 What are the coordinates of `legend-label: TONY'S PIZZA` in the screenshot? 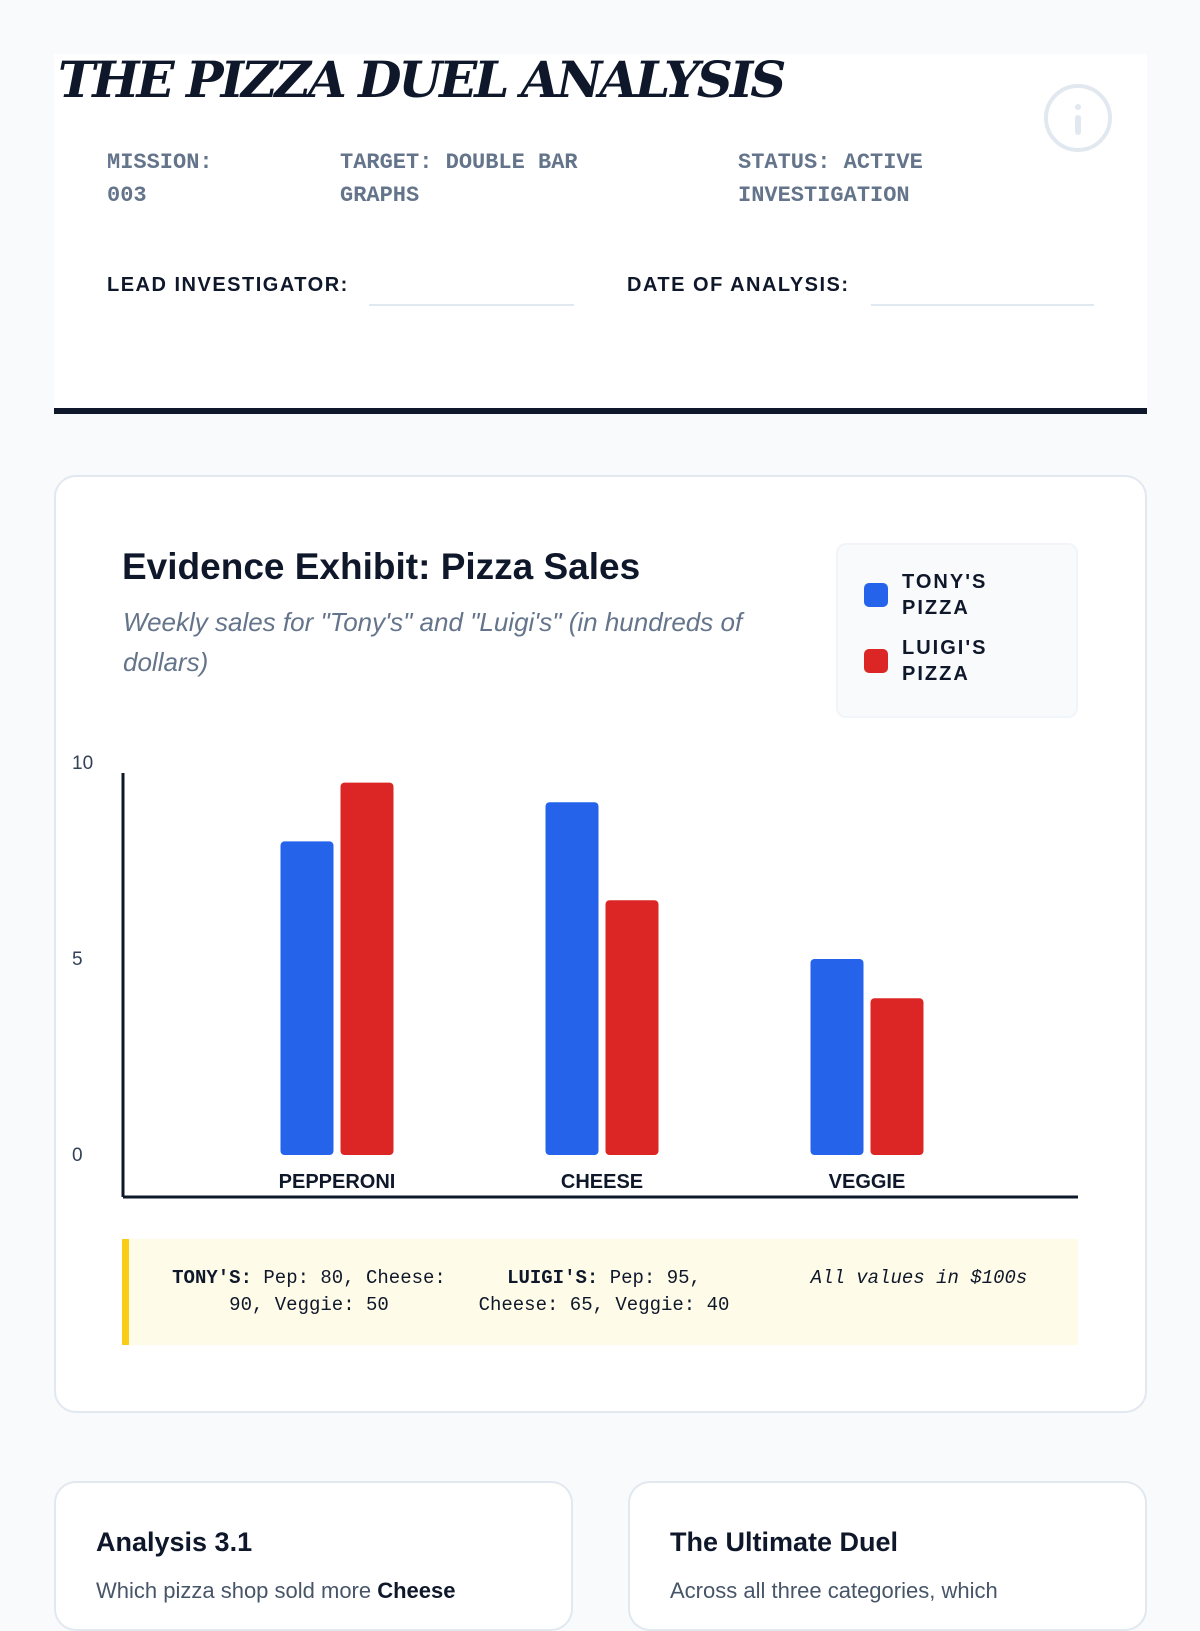 It's located at (945, 595).